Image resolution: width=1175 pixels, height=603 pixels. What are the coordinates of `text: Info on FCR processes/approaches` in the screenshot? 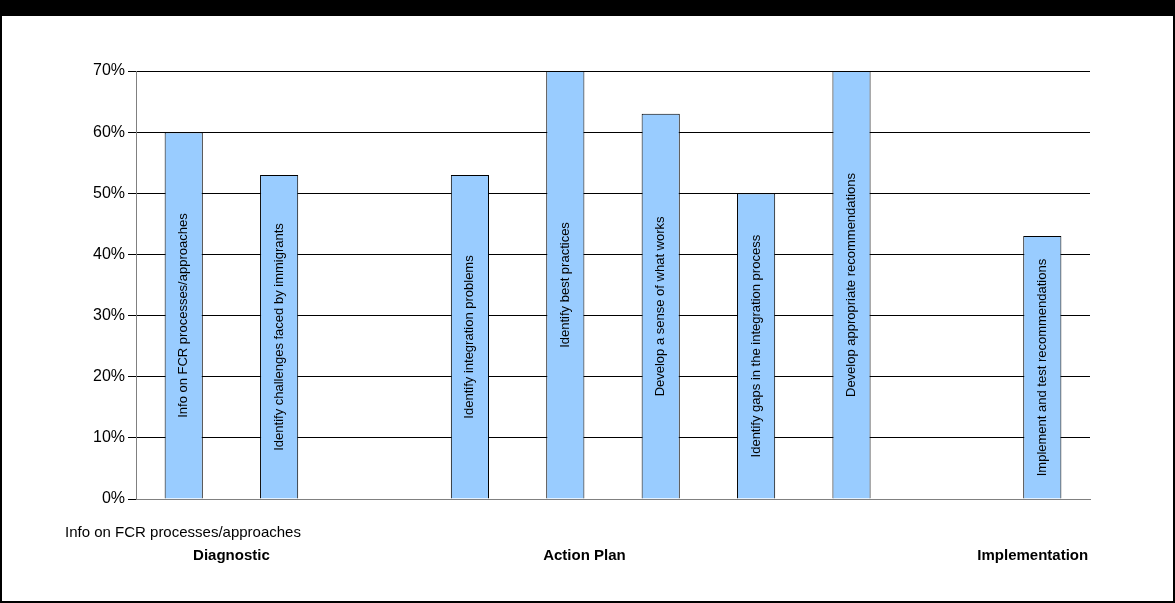 It's located at (183, 532).